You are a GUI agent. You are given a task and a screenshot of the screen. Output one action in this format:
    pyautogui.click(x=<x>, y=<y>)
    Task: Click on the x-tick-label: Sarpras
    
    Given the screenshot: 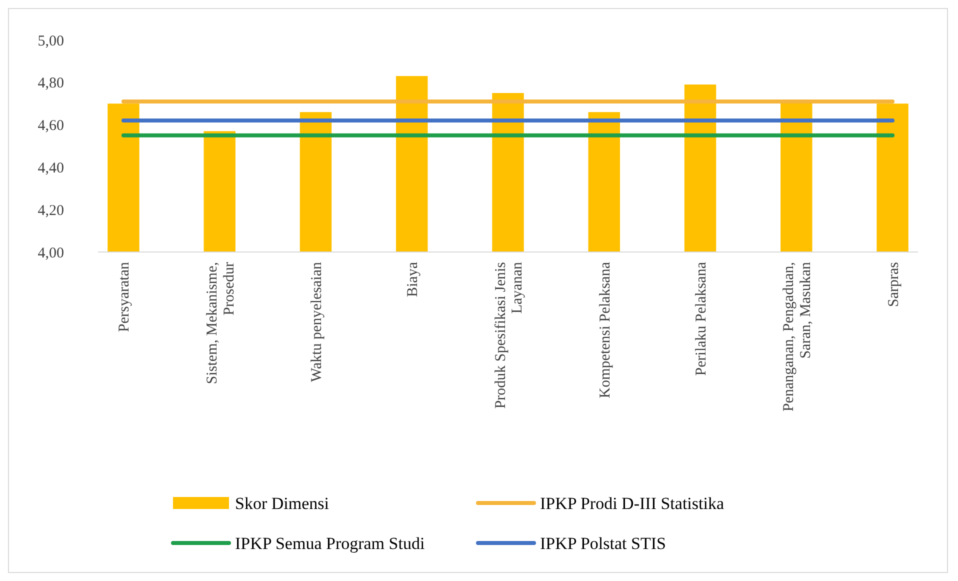 What is the action you would take?
    pyautogui.click(x=894, y=284)
    